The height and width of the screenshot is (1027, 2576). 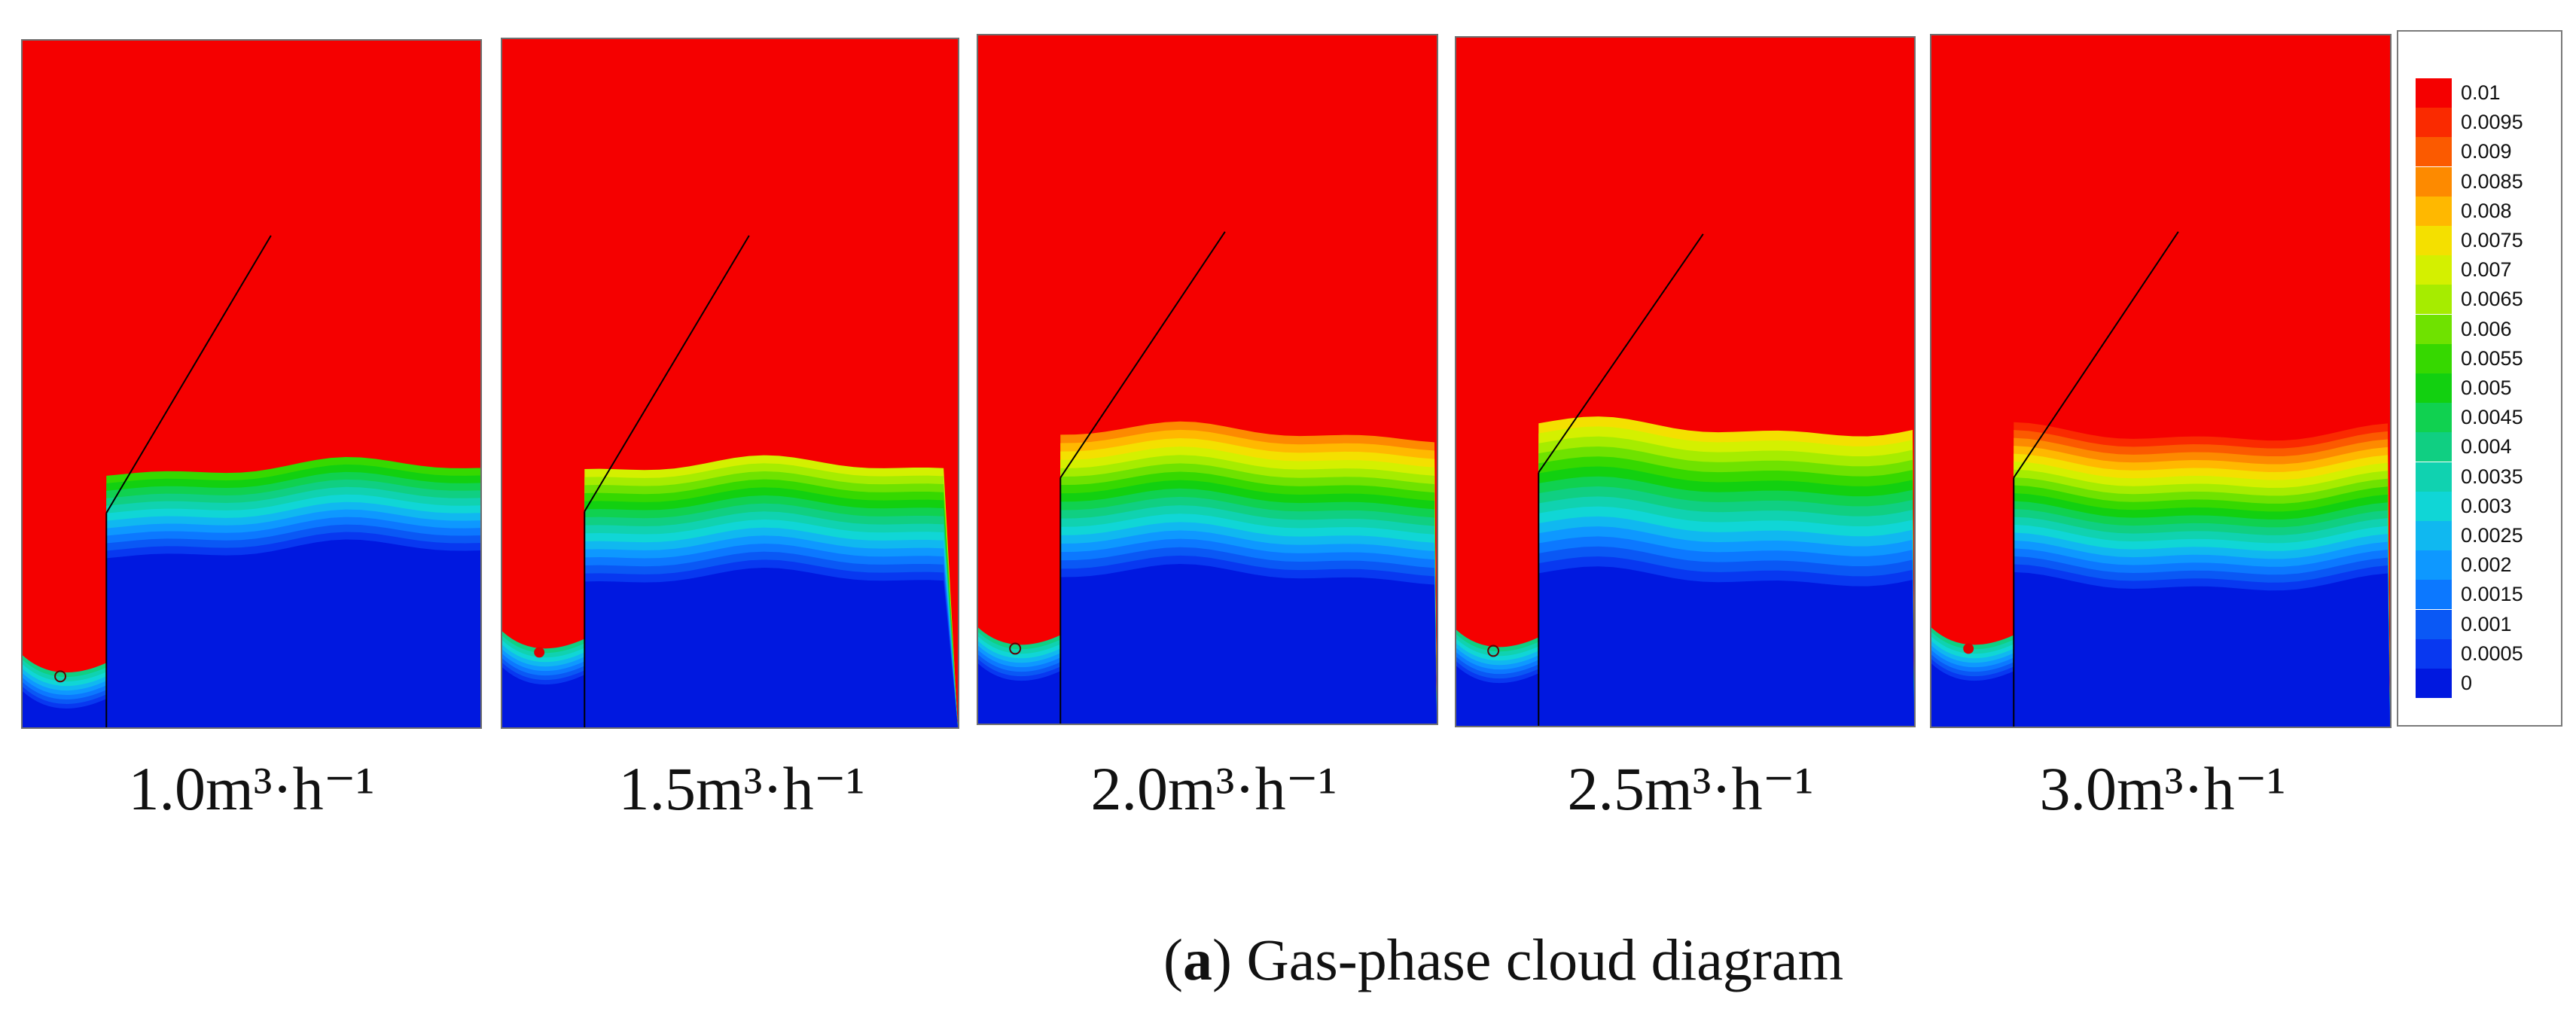 I want to click on flow-rate-label-1: 1.0m³·h⁻¹, so click(x=251, y=788).